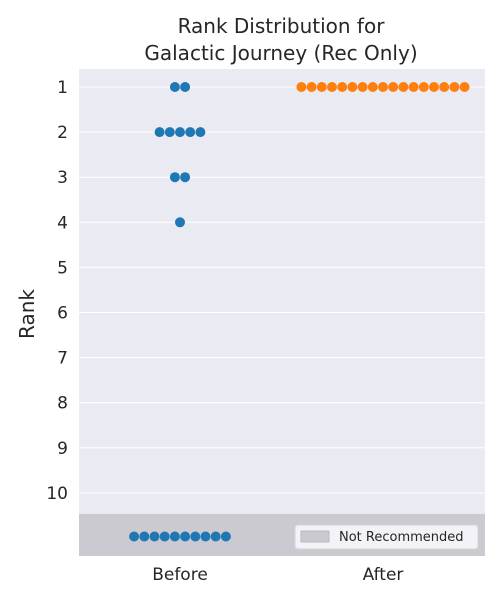 The image size is (500, 600). I want to click on y-tick-labels: 1 2 3 4 5 6 7 8 9 10, so click(57, 291).